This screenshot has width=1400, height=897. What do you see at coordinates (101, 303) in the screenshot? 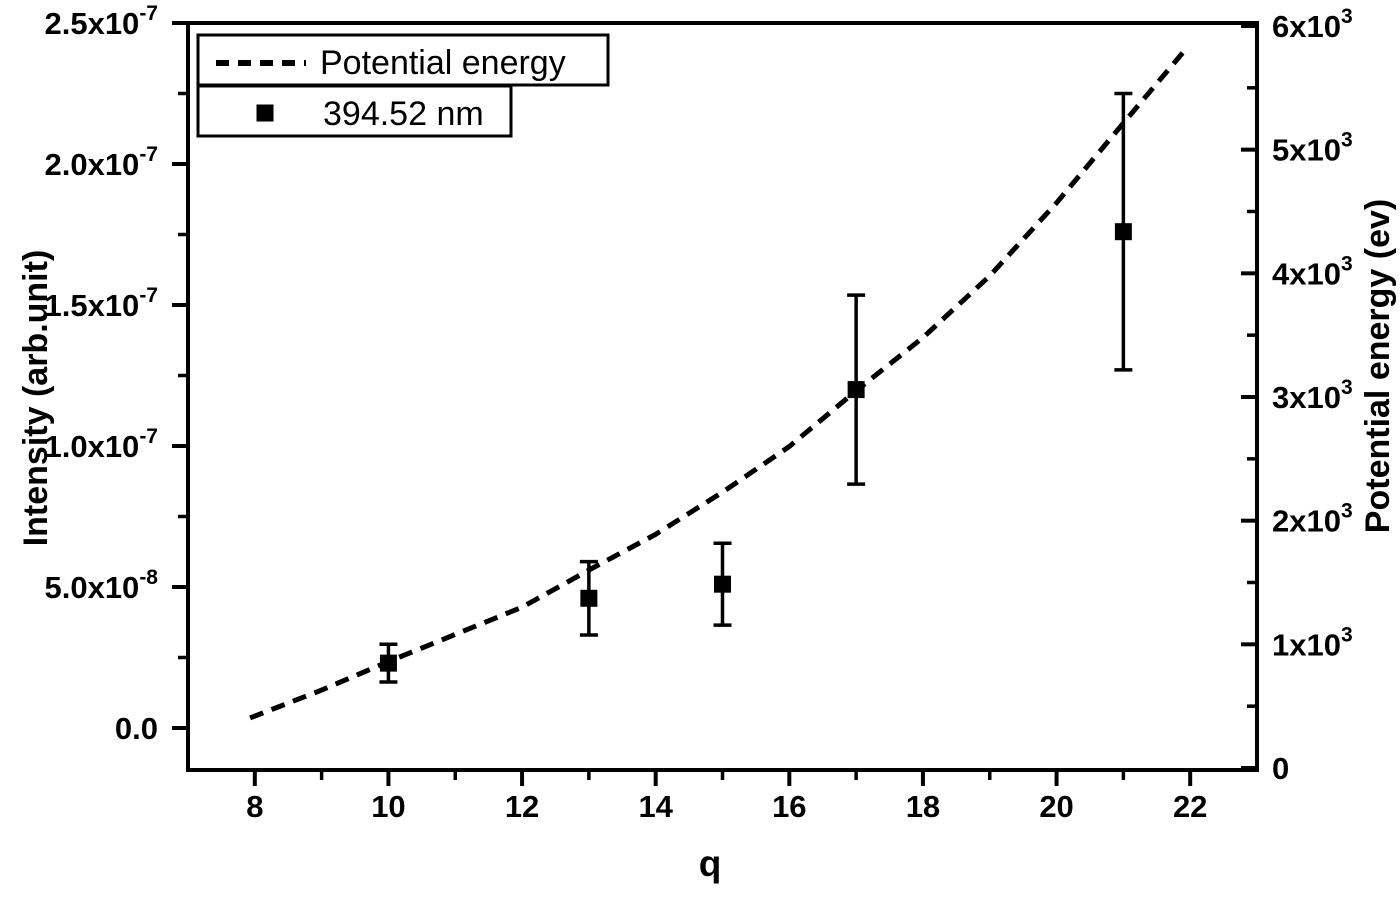
I see `left-axis-tick-label: 1.5x10⁻⁷` at bounding box center [101, 303].